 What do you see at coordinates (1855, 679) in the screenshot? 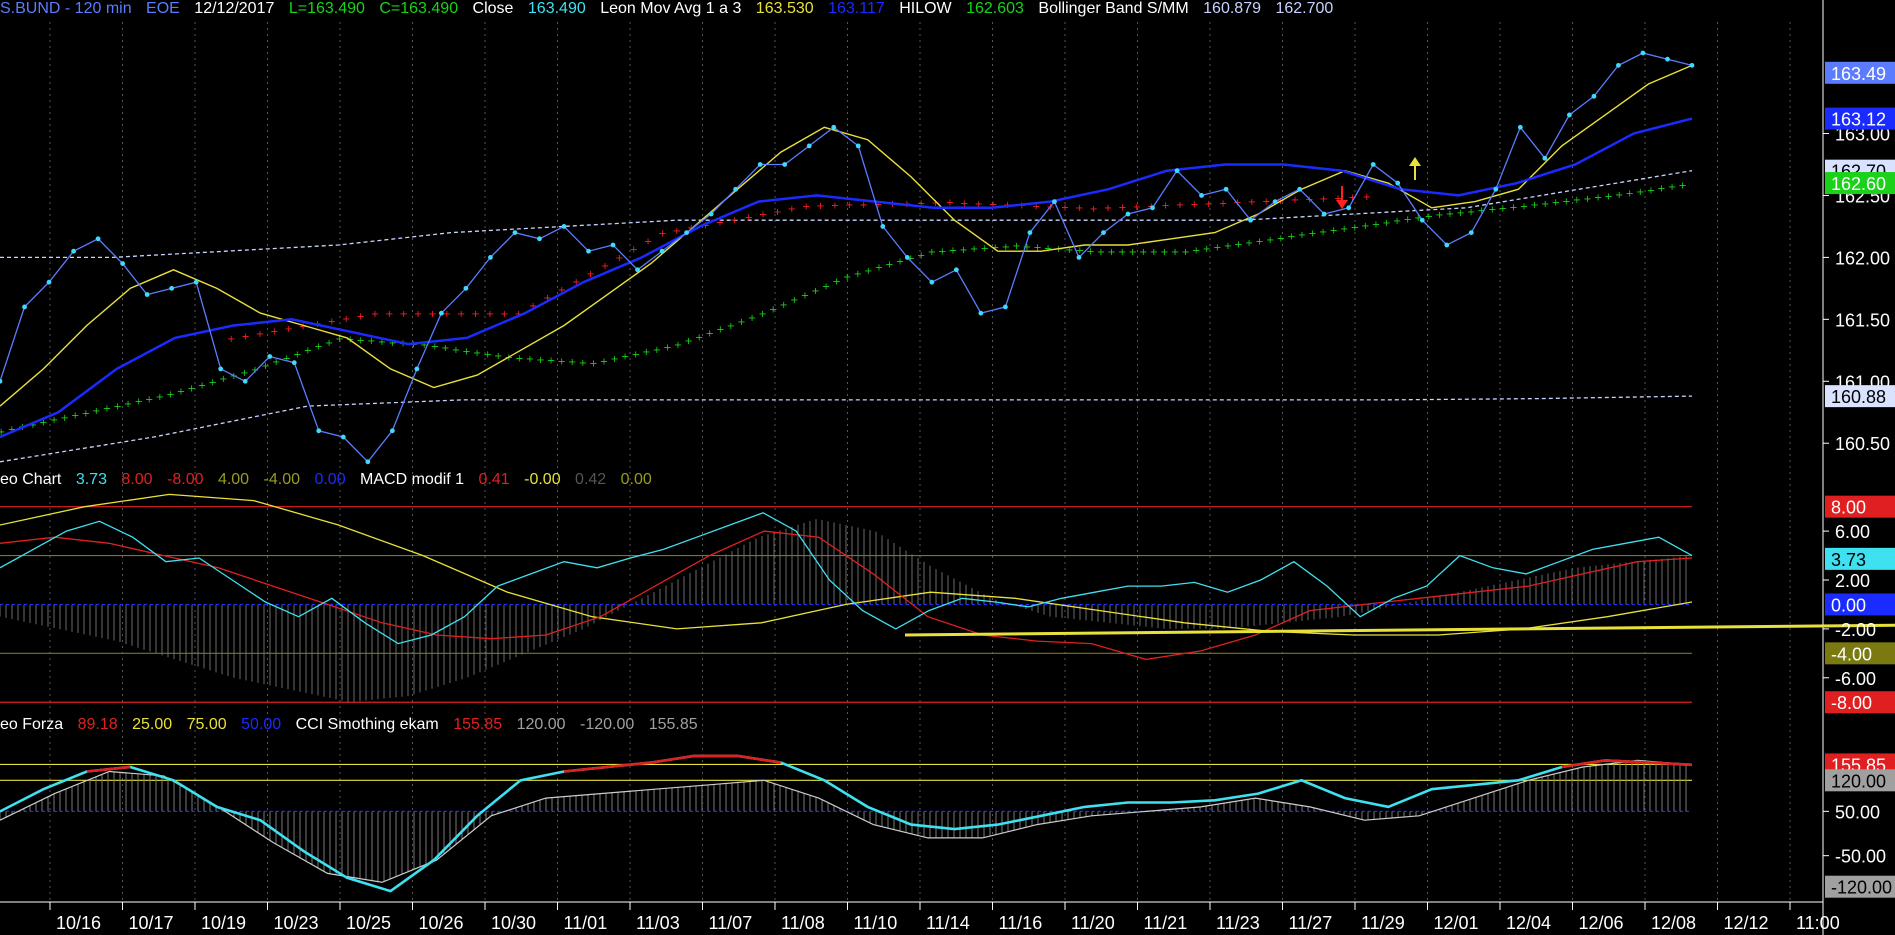
I see `y-tick-label: -6.00` at bounding box center [1855, 679].